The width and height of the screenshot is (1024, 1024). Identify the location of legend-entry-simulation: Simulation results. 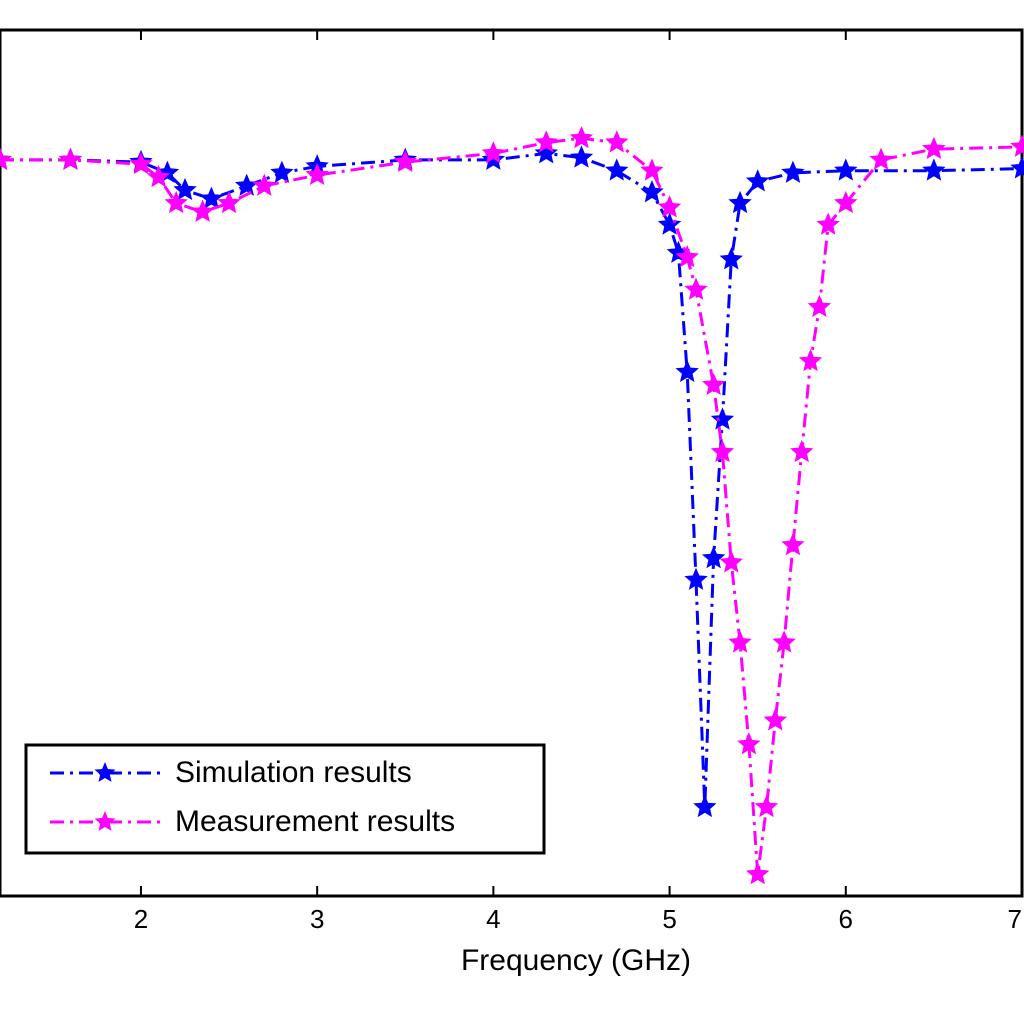
(231, 772).